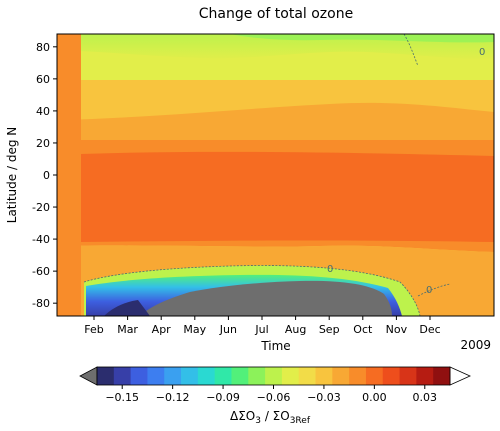  Describe the element at coordinates (324, 397) in the screenshot. I see `colorbar-tick-label: −0.03` at that location.